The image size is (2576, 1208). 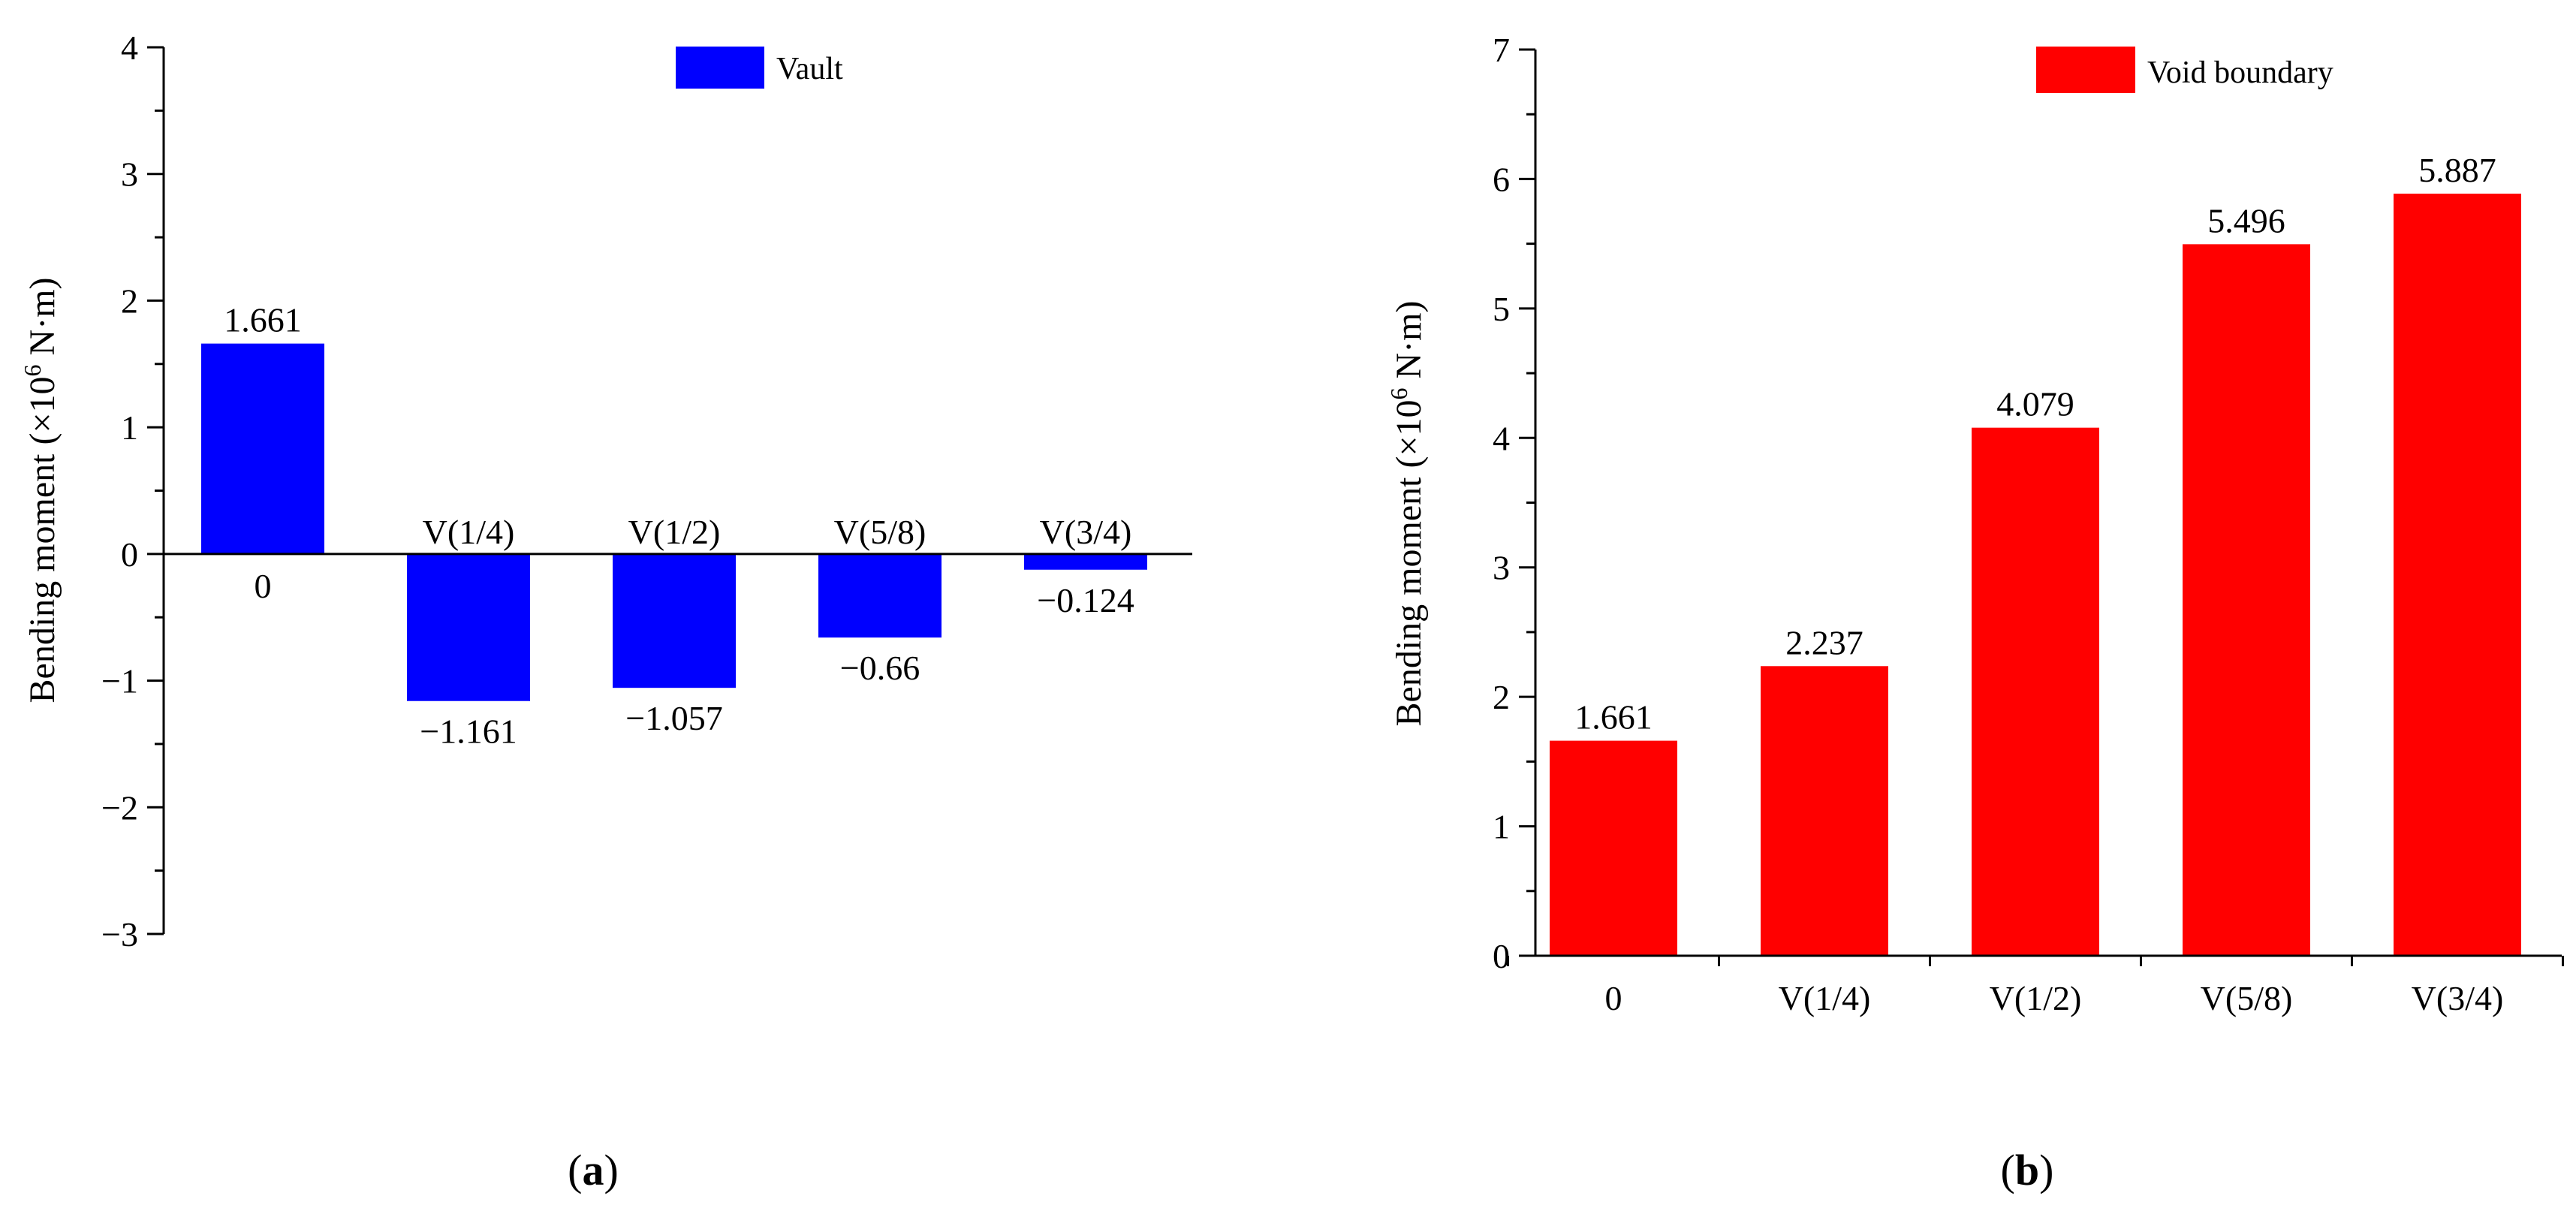 What do you see at coordinates (2240, 73) in the screenshot?
I see `chart-b-legend-label: Void boundary` at bounding box center [2240, 73].